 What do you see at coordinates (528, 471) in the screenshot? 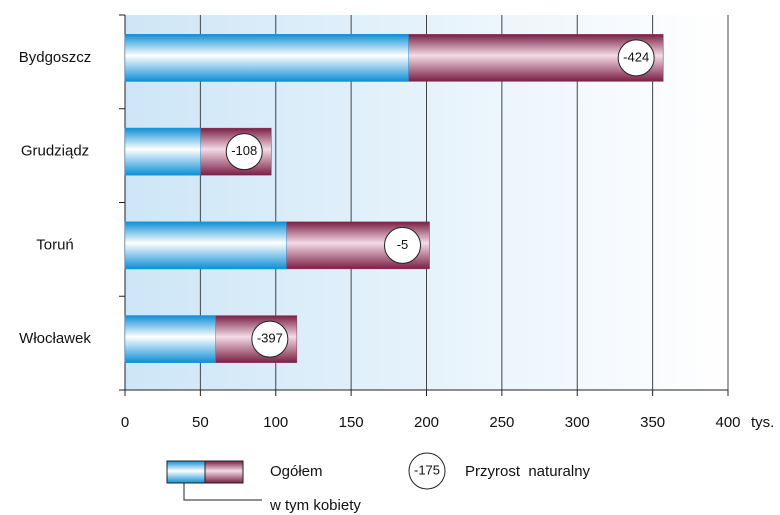
I see `legend-label: Przyrost naturalny` at bounding box center [528, 471].